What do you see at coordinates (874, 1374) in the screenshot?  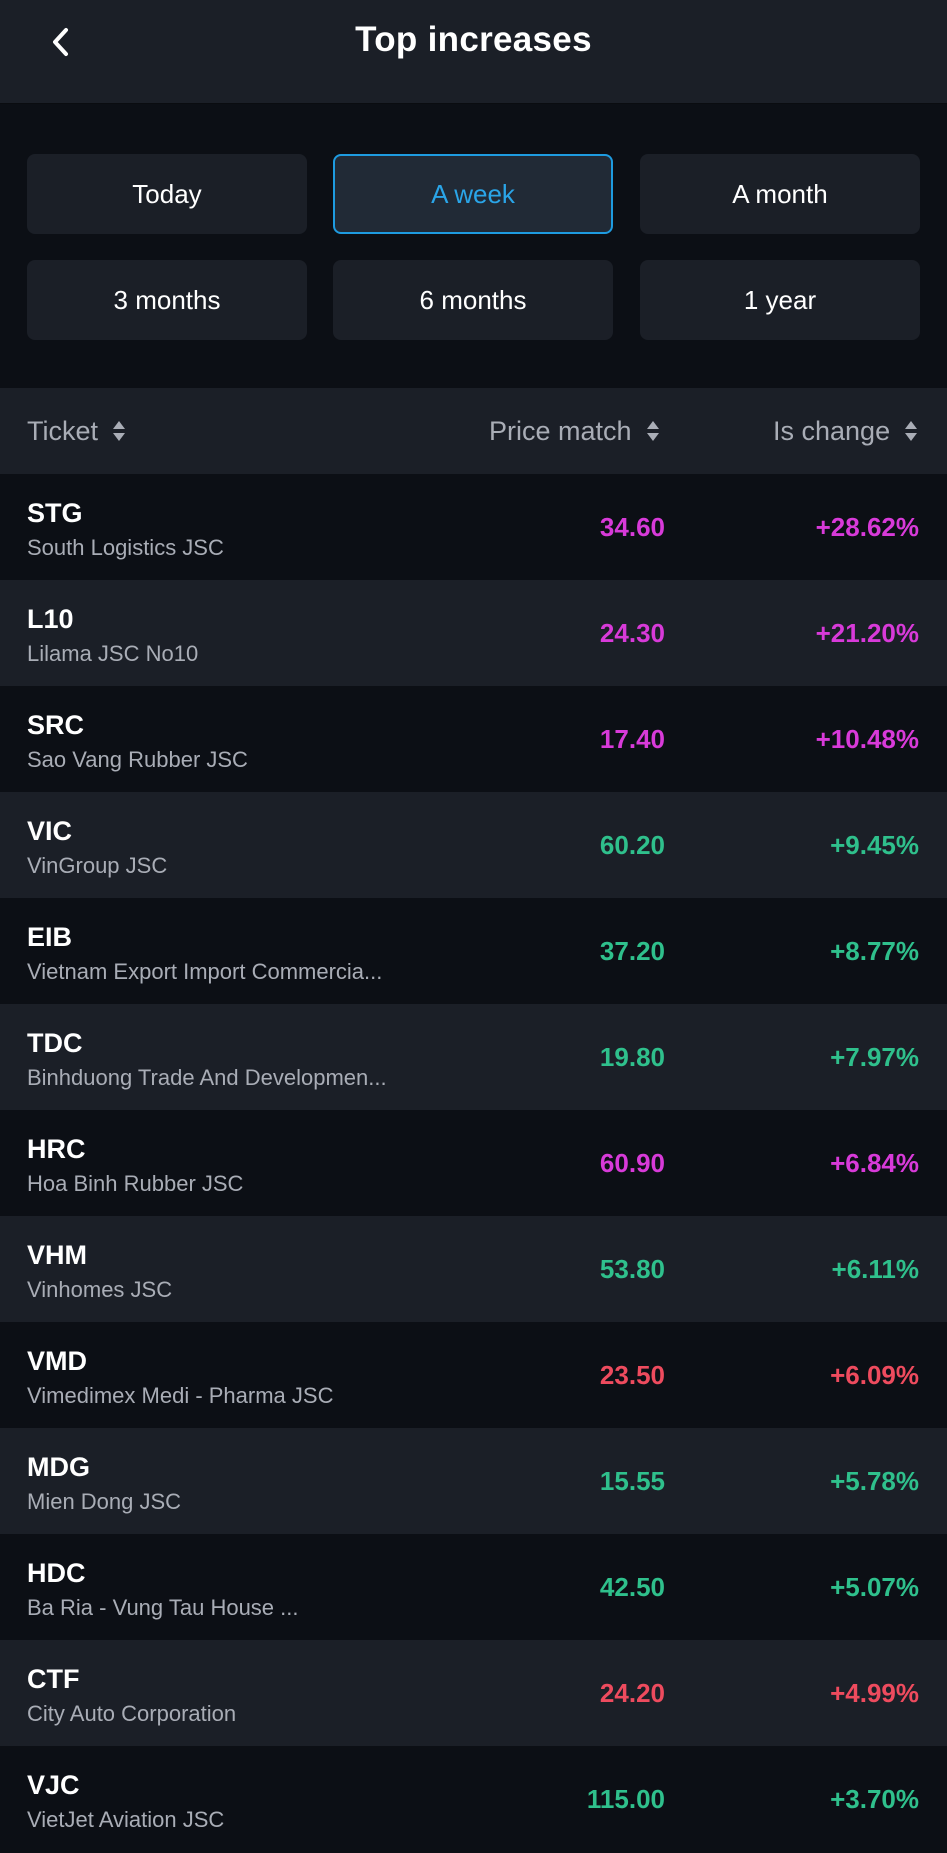 I see `change-percent-value: +6.09%` at bounding box center [874, 1374].